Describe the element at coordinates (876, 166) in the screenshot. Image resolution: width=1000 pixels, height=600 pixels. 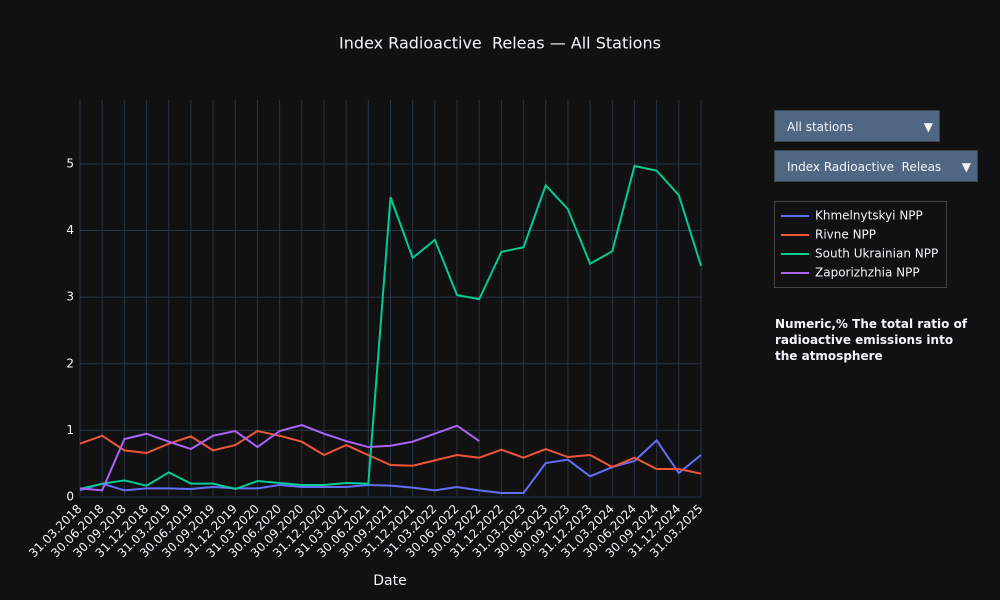
I see `metric-dropdown: Index Radioactive Releas` at that location.